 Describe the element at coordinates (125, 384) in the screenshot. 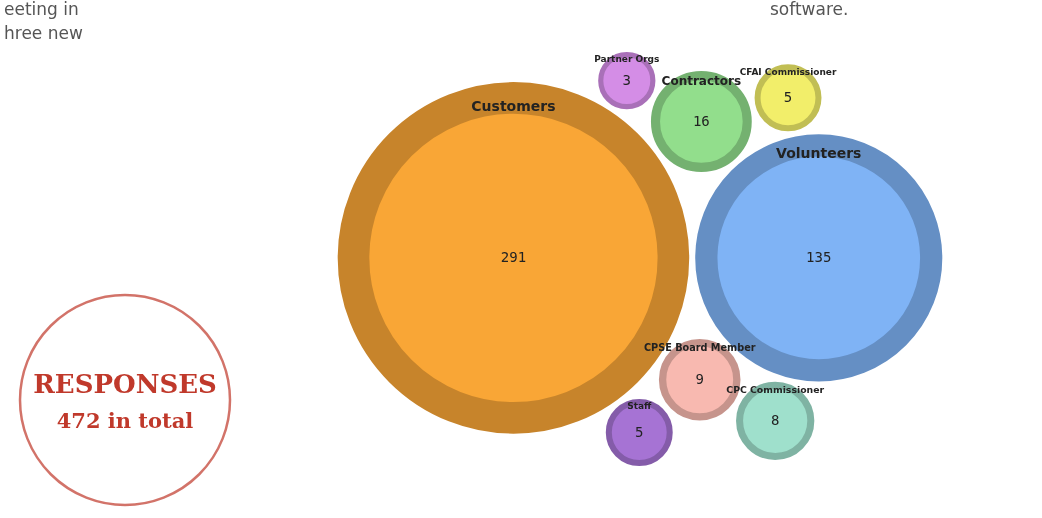

I see `text: RESPONSES` at that location.